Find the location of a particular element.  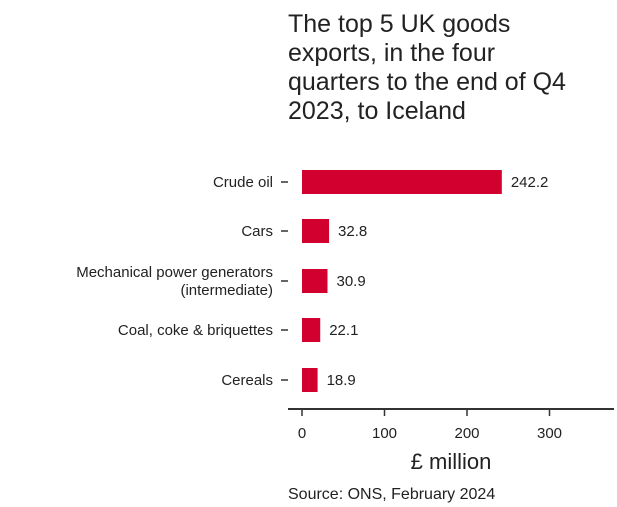

value-label-2: 30.9 is located at coordinates (350, 281).